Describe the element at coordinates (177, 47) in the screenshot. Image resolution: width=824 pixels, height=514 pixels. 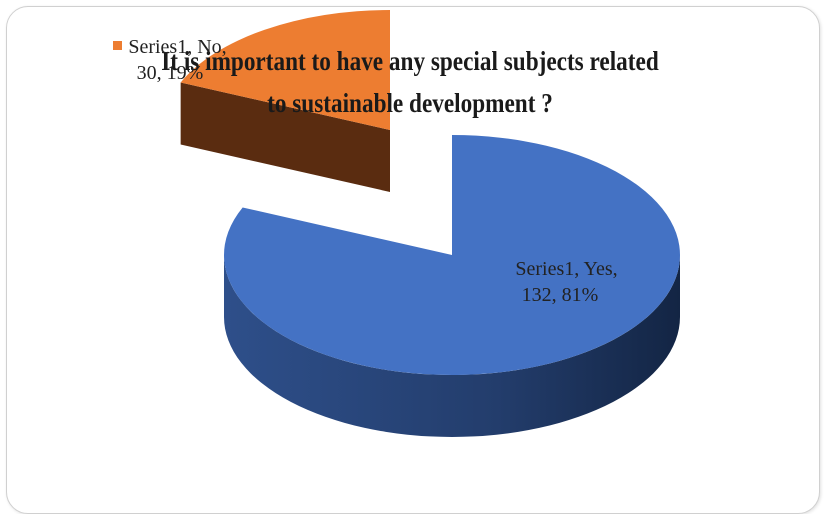
I see `data-label-no-line1: Series1, No,` at that location.